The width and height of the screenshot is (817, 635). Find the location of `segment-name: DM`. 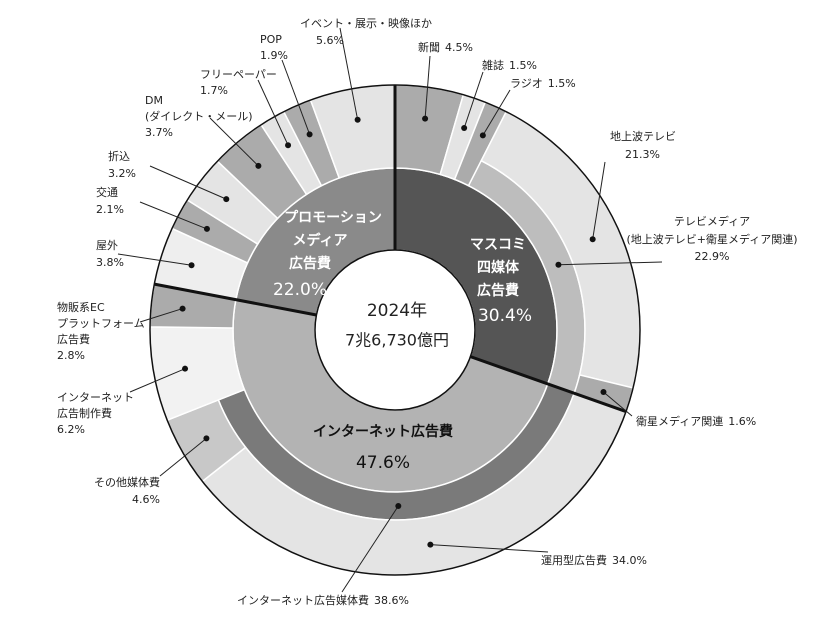

segment-name: DM is located at coordinates (154, 100).